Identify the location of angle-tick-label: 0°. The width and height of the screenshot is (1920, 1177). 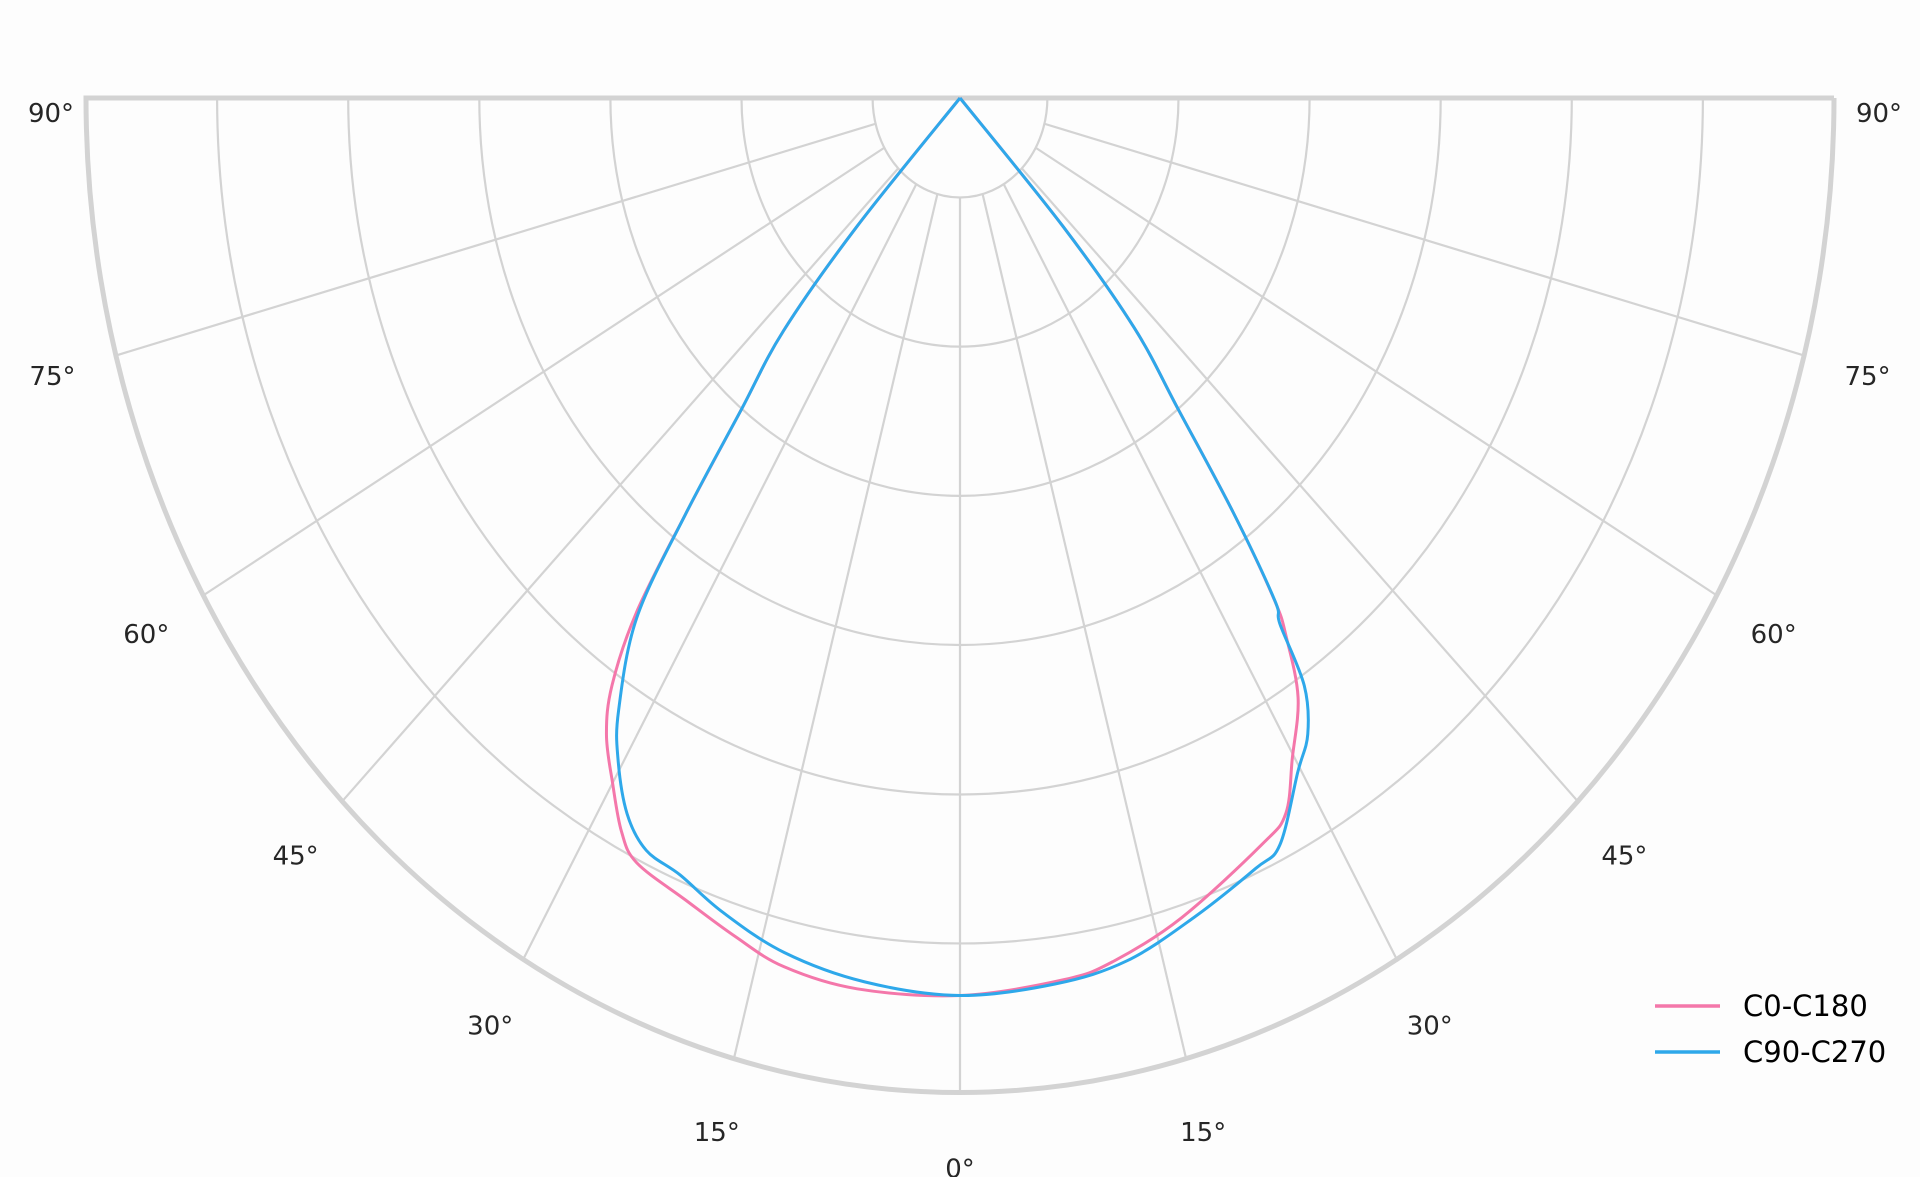
(960, 1166).